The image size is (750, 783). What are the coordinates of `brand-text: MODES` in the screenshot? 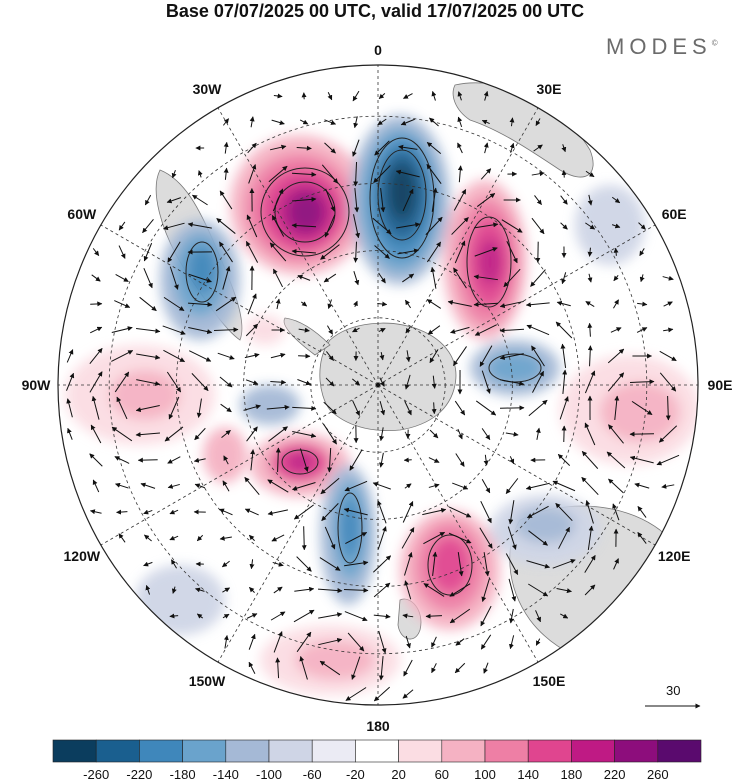 It's located at (659, 46).